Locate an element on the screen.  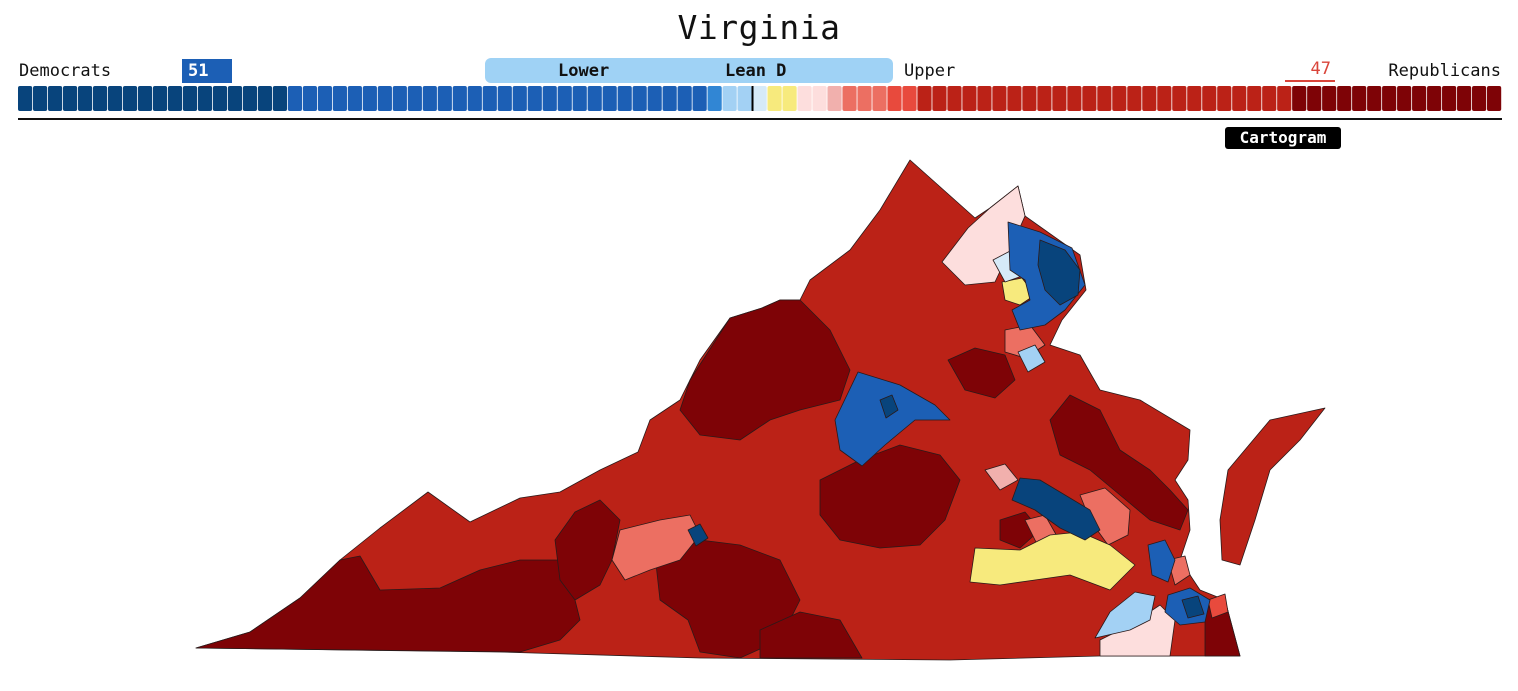
cartogram-button: Cartogram is located at coordinates (1283, 138).